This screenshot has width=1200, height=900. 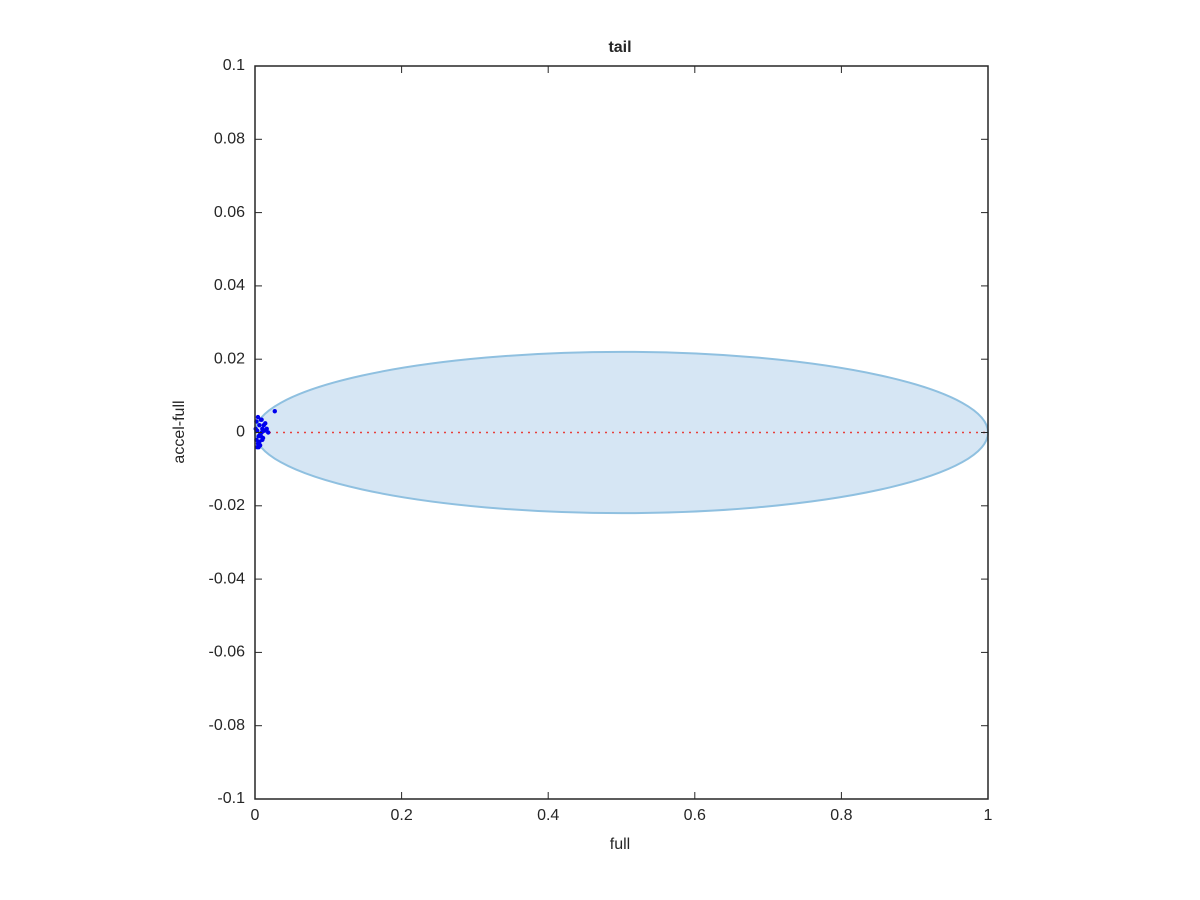 I want to click on x-tick-label: 0.8, so click(x=841, y=815).